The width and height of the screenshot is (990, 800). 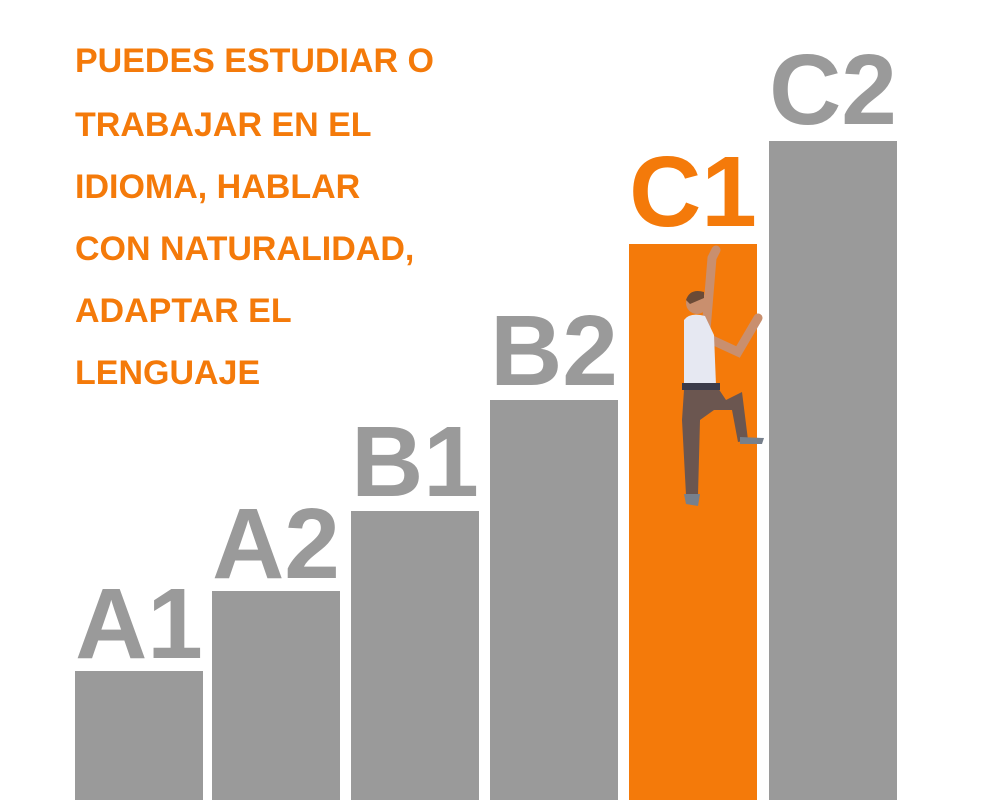 I want to click on climber, so click(x=723, y=375).